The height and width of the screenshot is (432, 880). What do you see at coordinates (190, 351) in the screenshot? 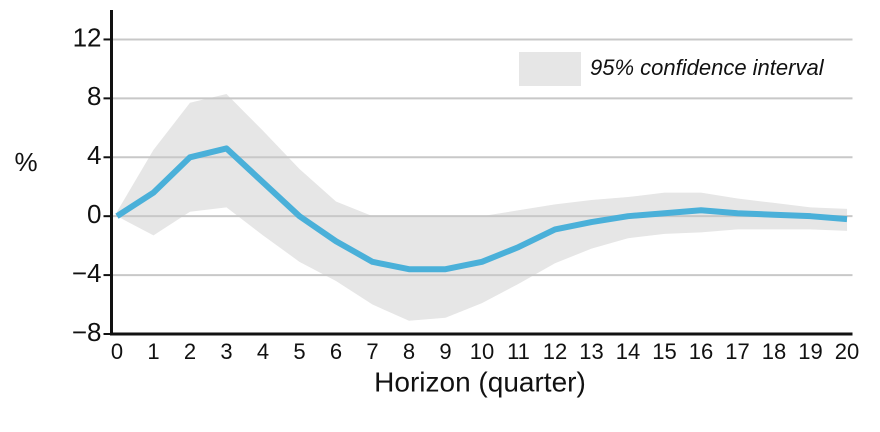
I see `x-tick-label: 2` at bounding box center [190, 351].